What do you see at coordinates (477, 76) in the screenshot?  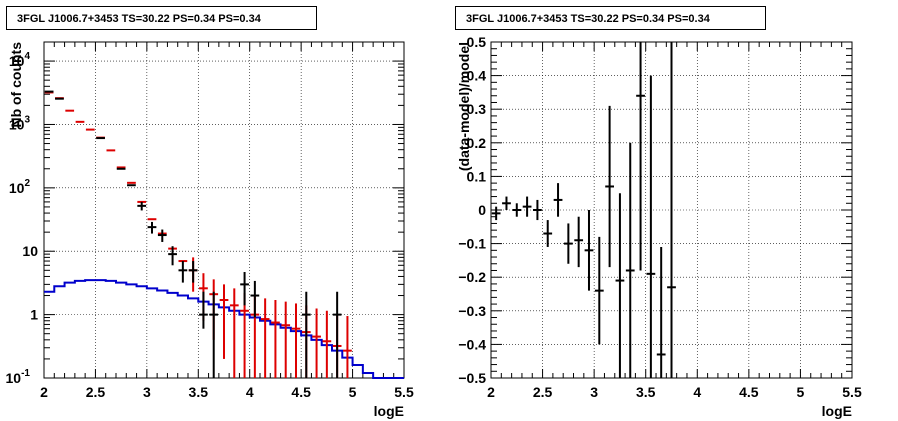 I see `y-tick-label: 0.4` at bounding box center [477, 76].